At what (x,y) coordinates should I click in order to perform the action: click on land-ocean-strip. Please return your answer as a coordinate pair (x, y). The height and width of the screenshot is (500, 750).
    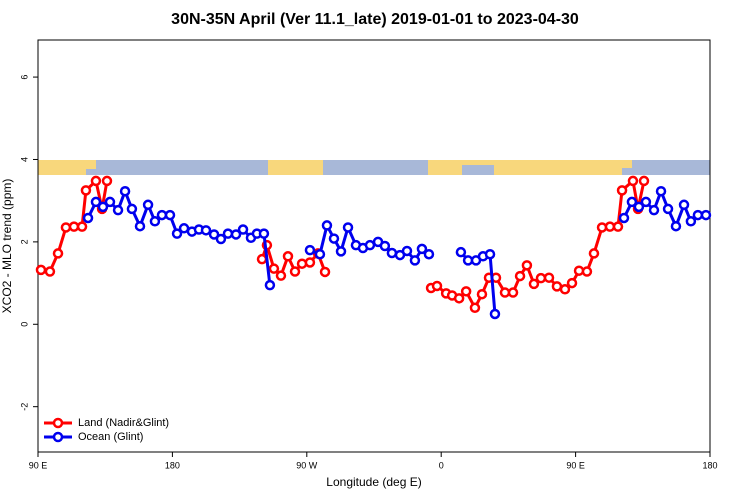
    Looking at the image, I should click on (374, 167).